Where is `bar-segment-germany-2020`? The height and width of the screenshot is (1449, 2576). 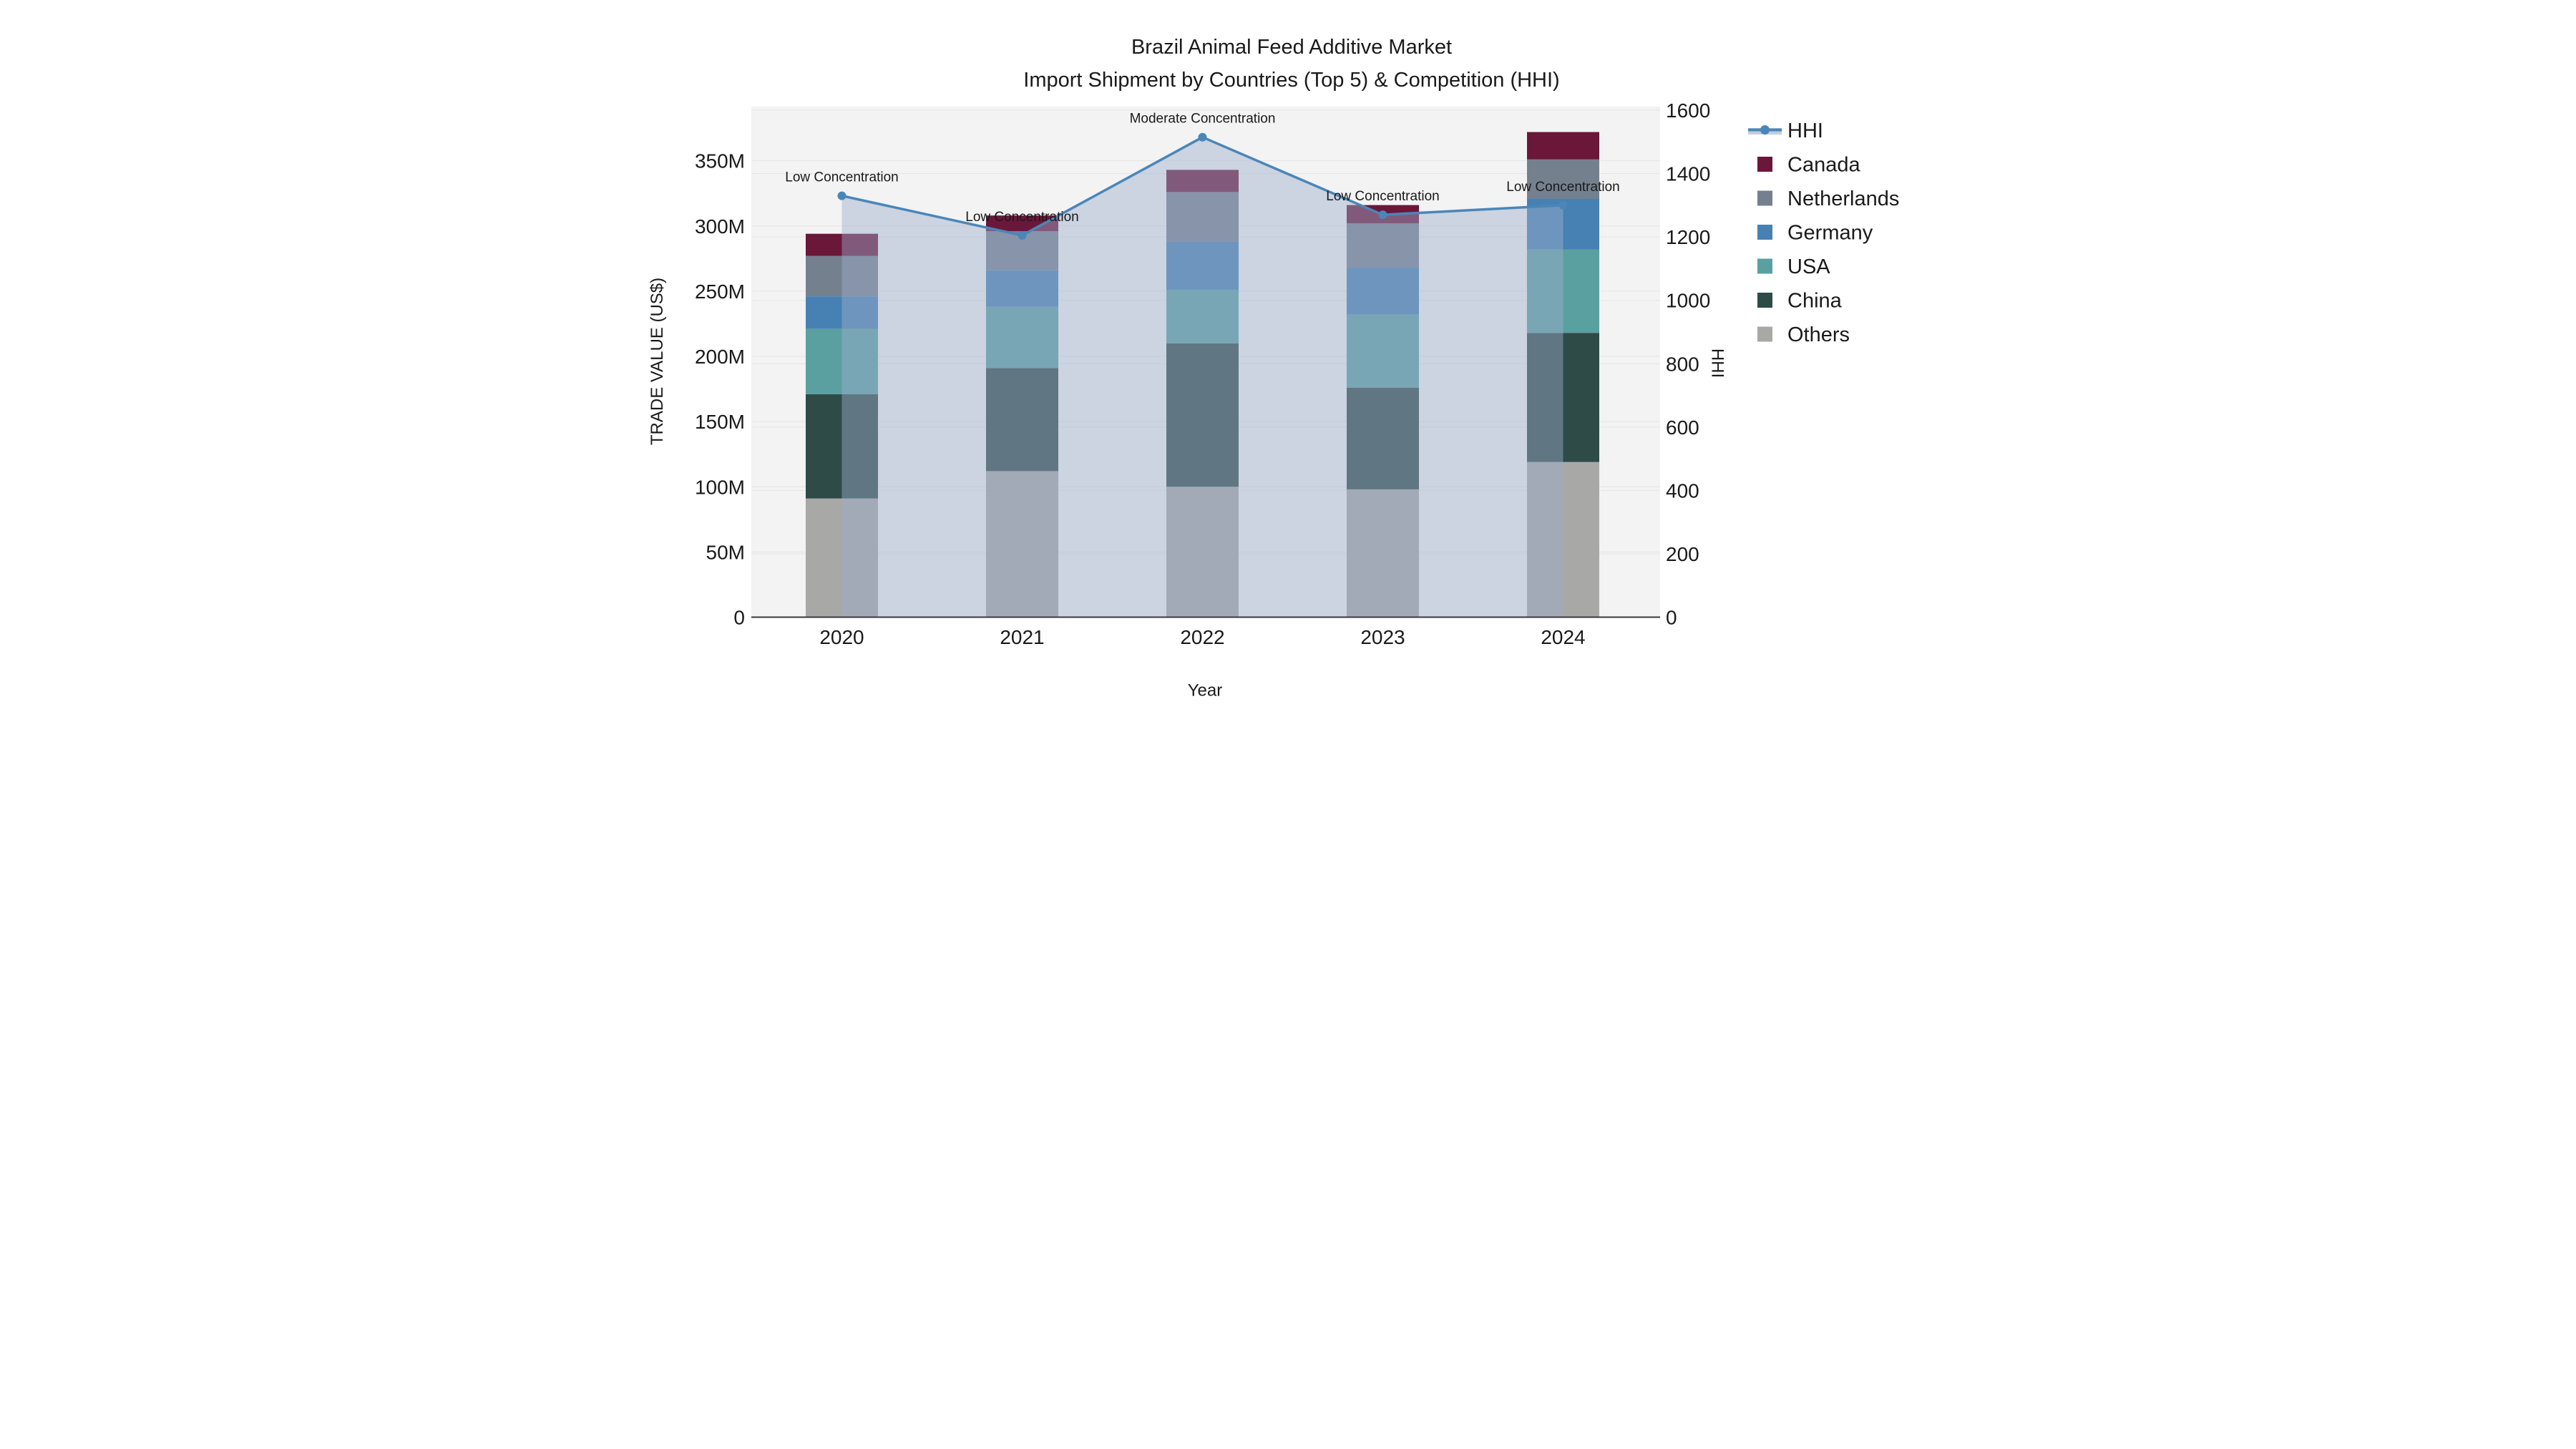
bar-segment-germany-2020 is located at coordinates (842, 312).